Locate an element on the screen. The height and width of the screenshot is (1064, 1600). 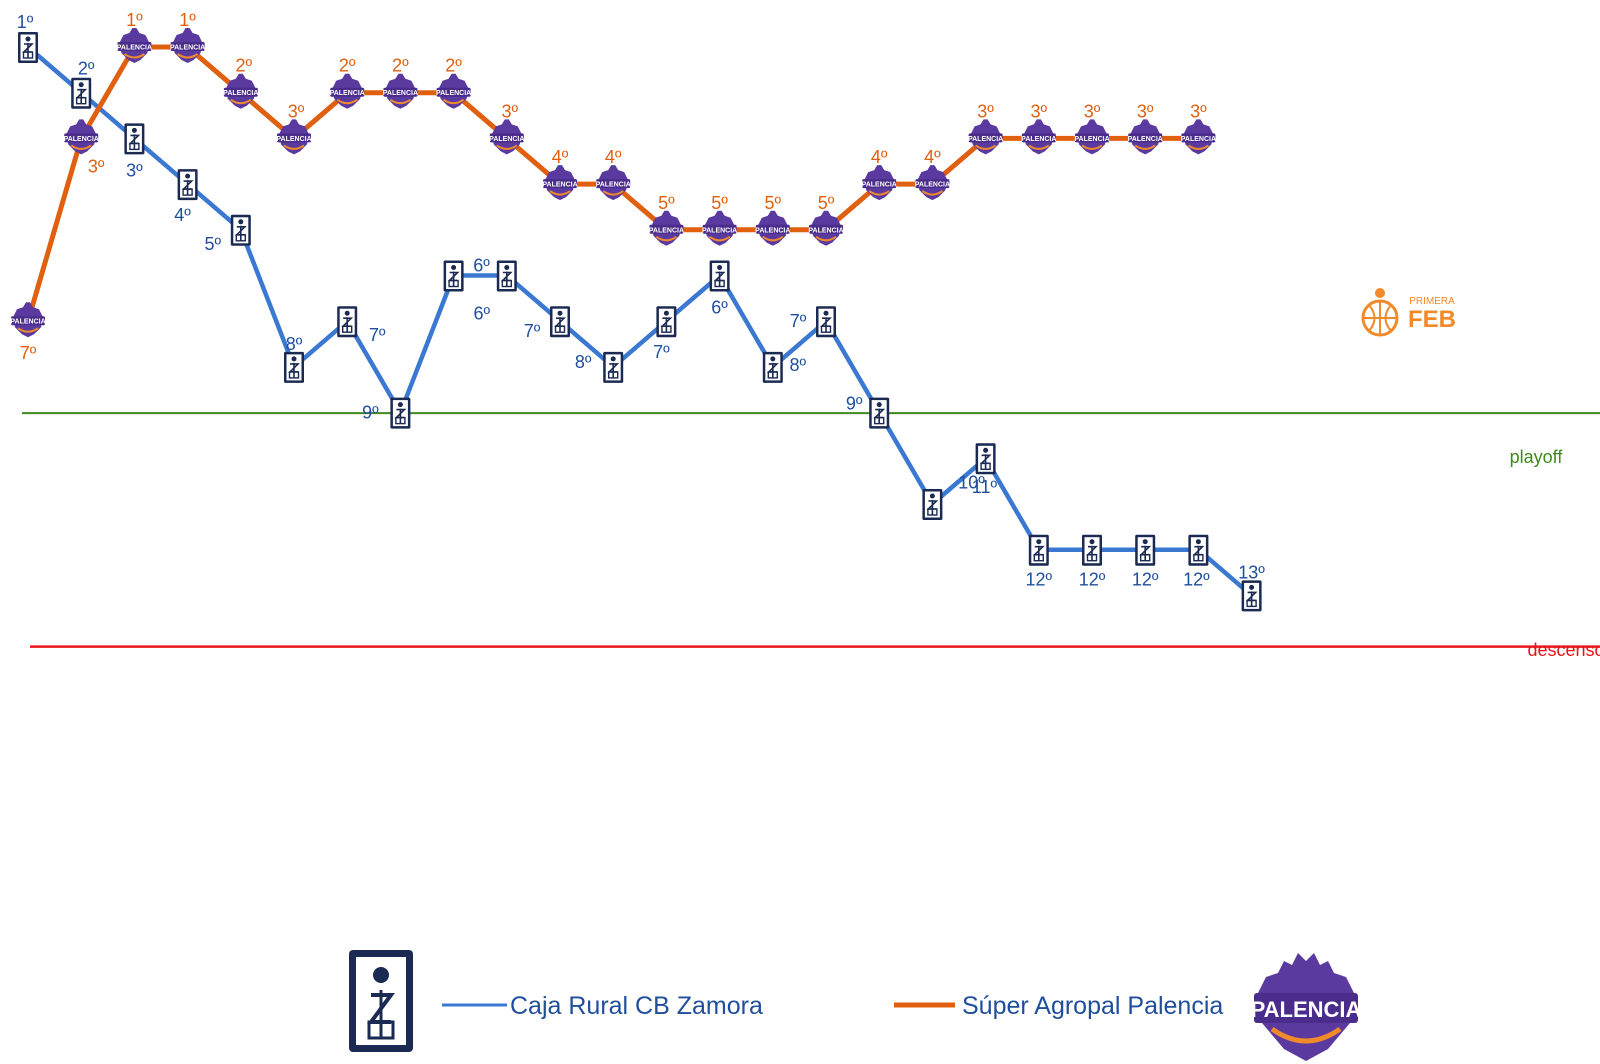
legend-zamora-label: Caja Rural CB Zamora is located at coordinates (636, 1006).